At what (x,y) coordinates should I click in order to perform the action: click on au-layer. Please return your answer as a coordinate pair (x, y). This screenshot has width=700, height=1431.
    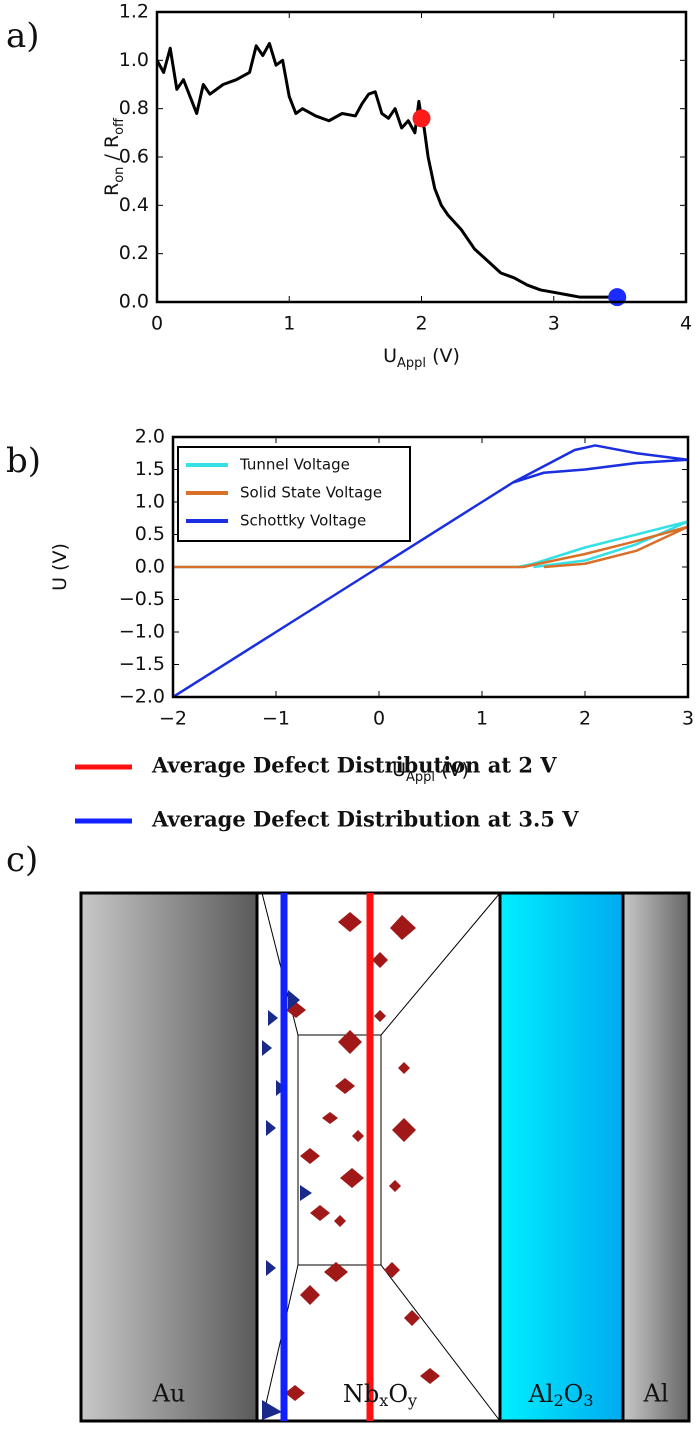
    Looking at the image, I should click on (169, 1157).